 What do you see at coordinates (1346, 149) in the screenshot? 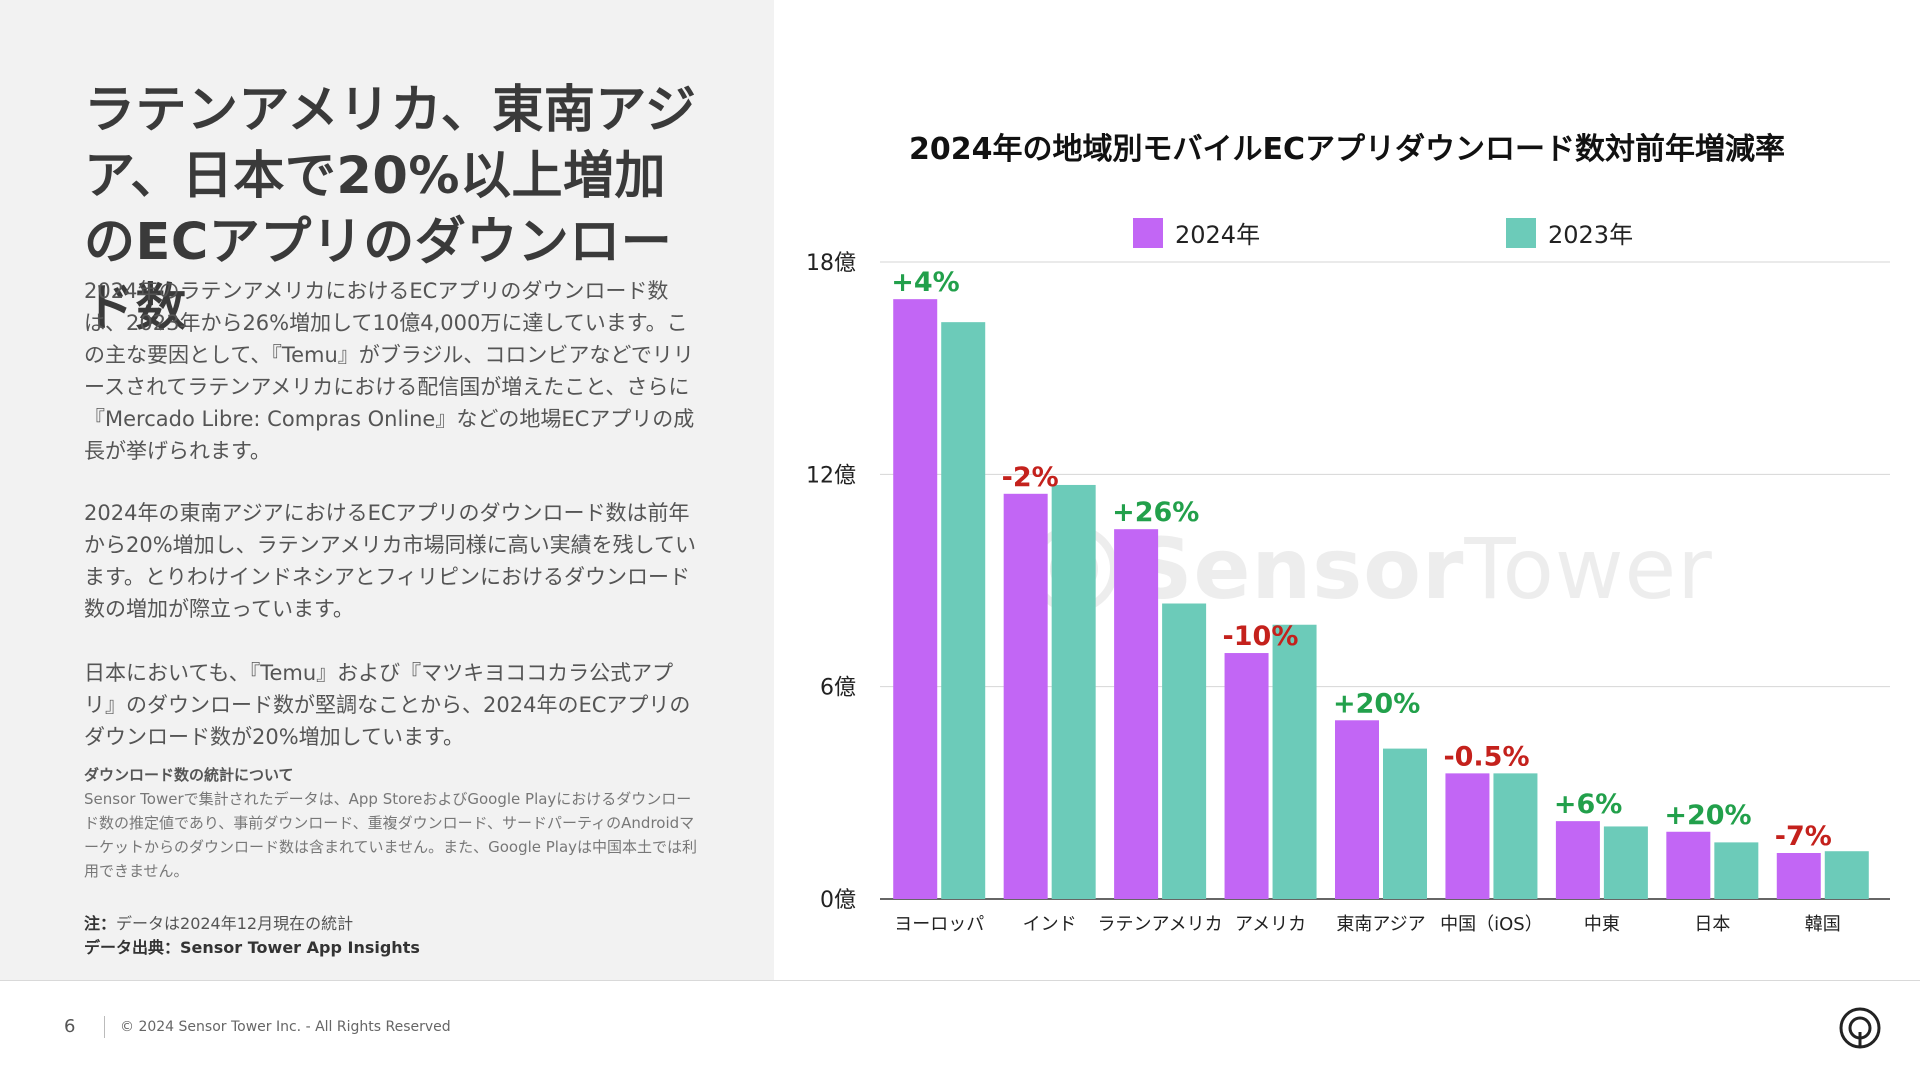
I see `chart-title: 2024年の地域別モバイルECアプリダウンロード数対前年増減率` at bounding box center [1346, 149].